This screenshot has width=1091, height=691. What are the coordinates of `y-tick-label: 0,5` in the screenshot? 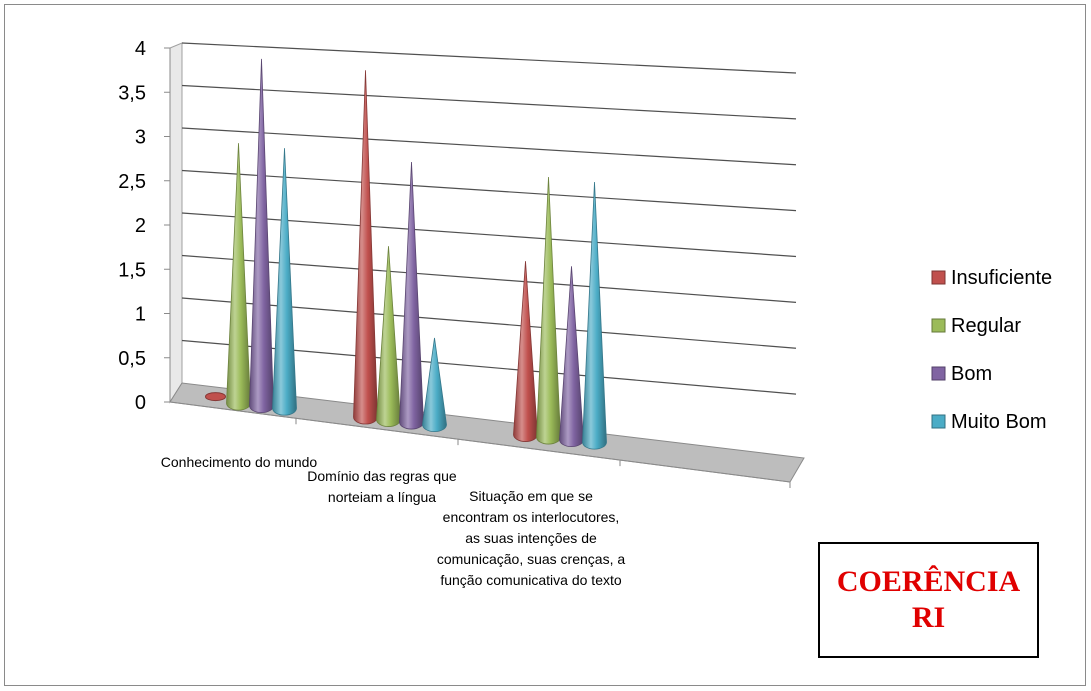 It's located at (132, 359).